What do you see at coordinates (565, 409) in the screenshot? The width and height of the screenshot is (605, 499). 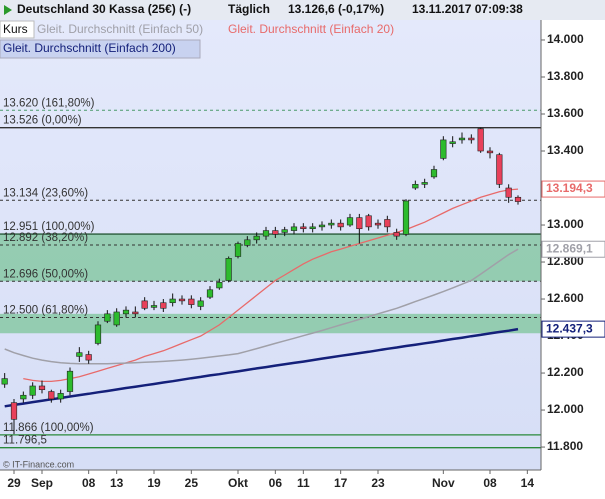 I see `y-tick-label: 12.000` at bounding box center [565, 409].